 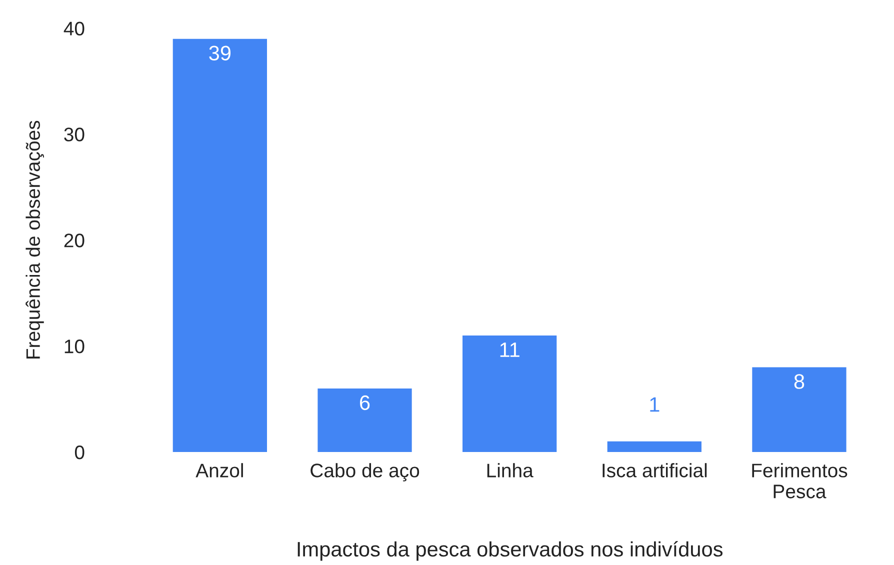 I want to click on y-tick-label: 40, so click(x=74, y=29).